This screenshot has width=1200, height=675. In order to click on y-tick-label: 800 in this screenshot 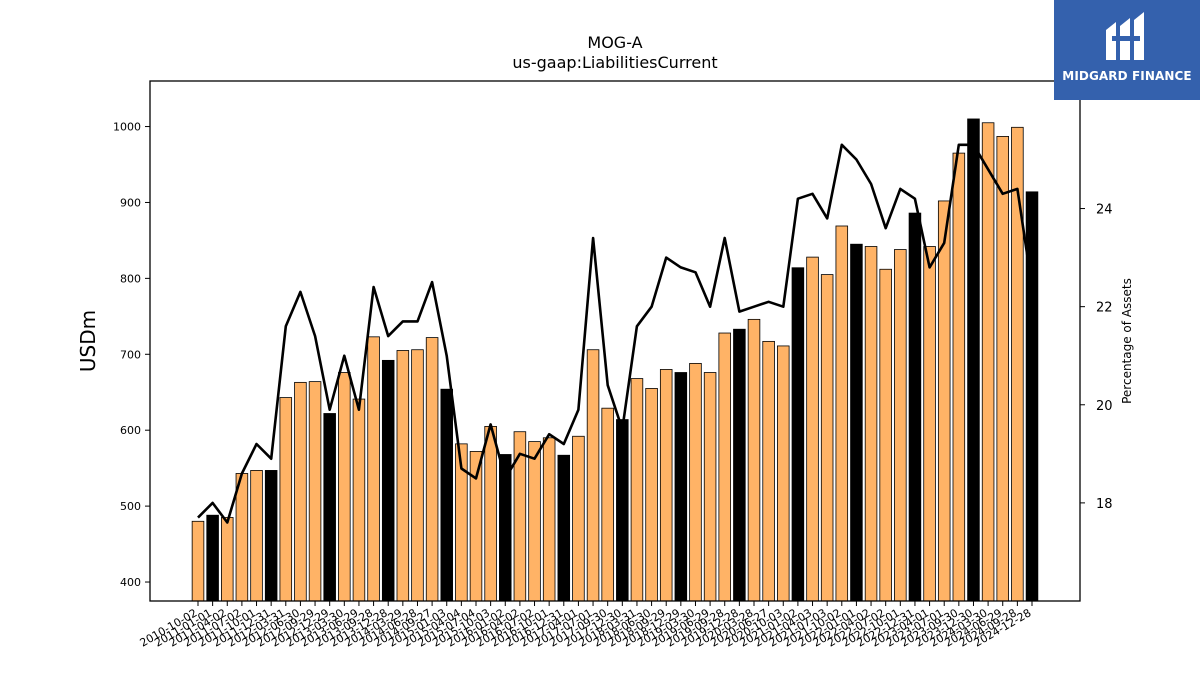, I will do `click(130, 278)`.